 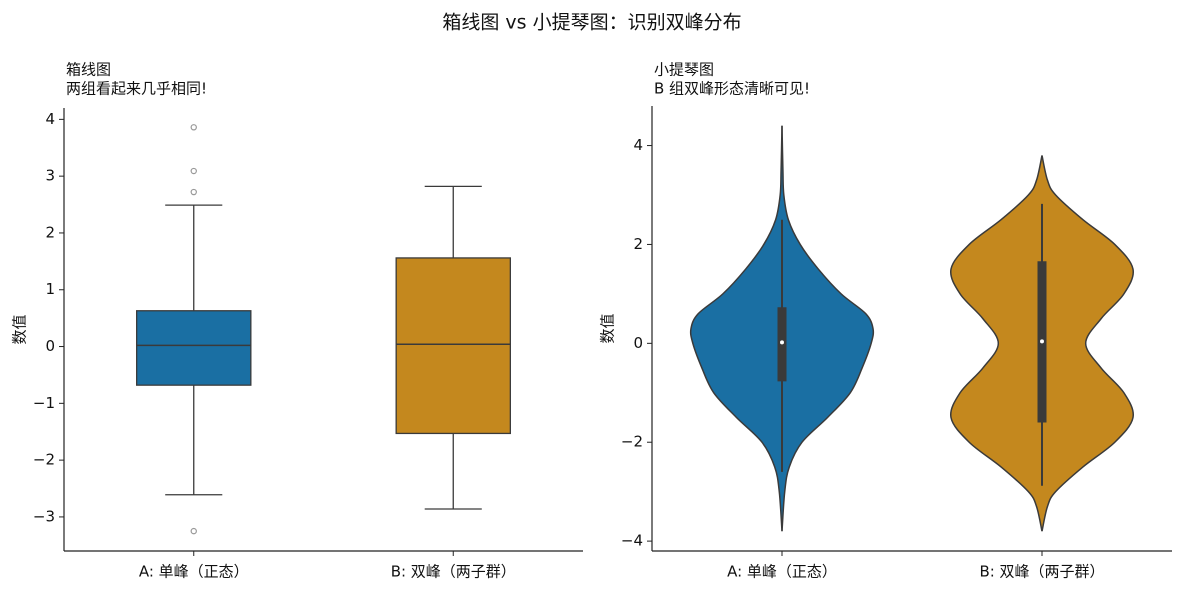 I want to click on figure-title: 箱线图 vs 小提琴图：识别双峰分布, so click(x=591, y=23).